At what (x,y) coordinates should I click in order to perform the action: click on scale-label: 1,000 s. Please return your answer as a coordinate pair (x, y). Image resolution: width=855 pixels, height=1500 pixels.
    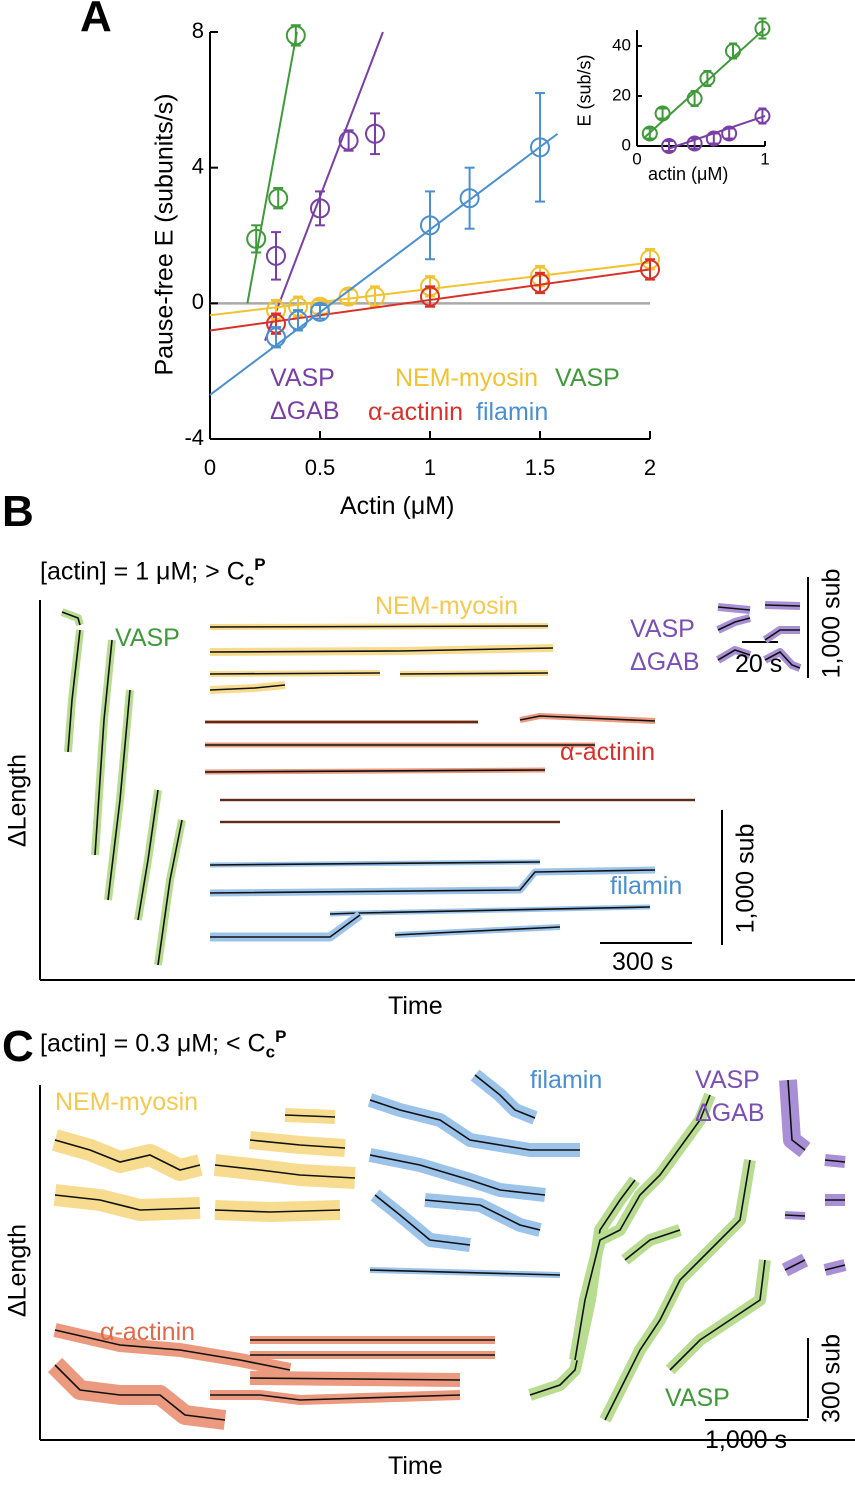
    Looking at the image, I should click on (746, 1440).